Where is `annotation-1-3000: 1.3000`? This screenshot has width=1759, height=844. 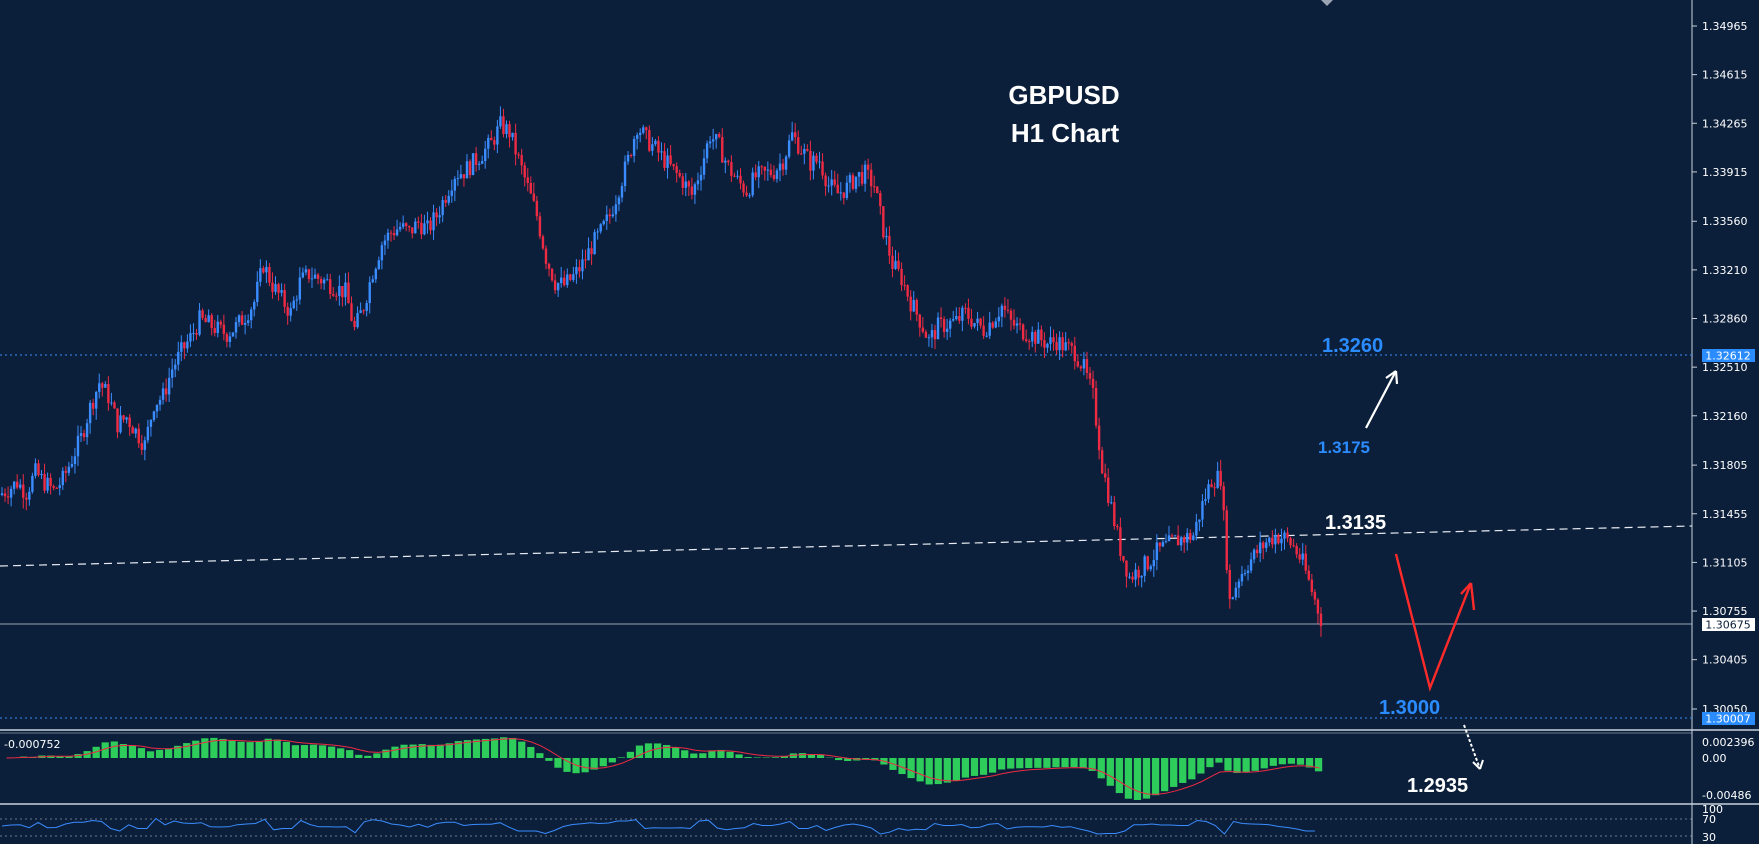 annotation-1-3000: 1.3000 is located at coordinates (1409, 708).